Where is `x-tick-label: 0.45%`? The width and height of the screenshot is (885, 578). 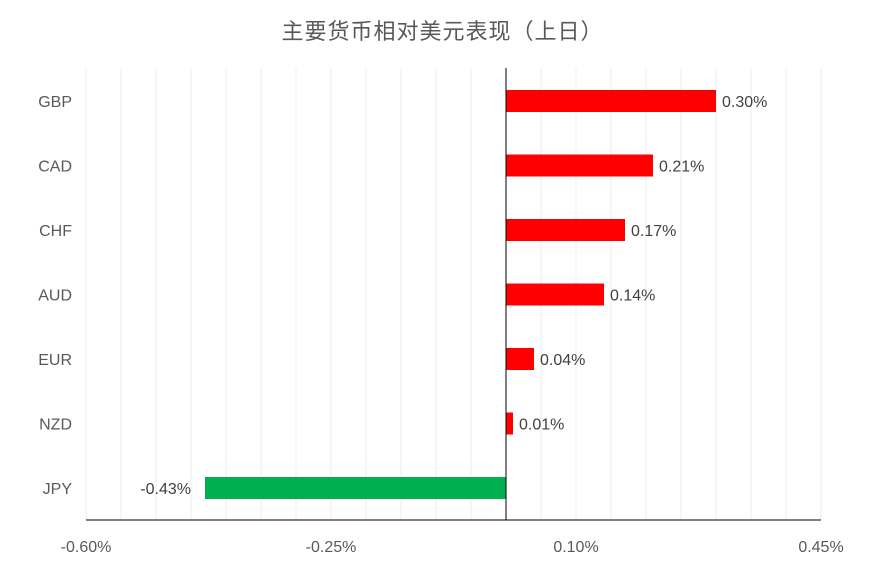 x-tick-label: 0.45% is located at coordinates (820, 547).